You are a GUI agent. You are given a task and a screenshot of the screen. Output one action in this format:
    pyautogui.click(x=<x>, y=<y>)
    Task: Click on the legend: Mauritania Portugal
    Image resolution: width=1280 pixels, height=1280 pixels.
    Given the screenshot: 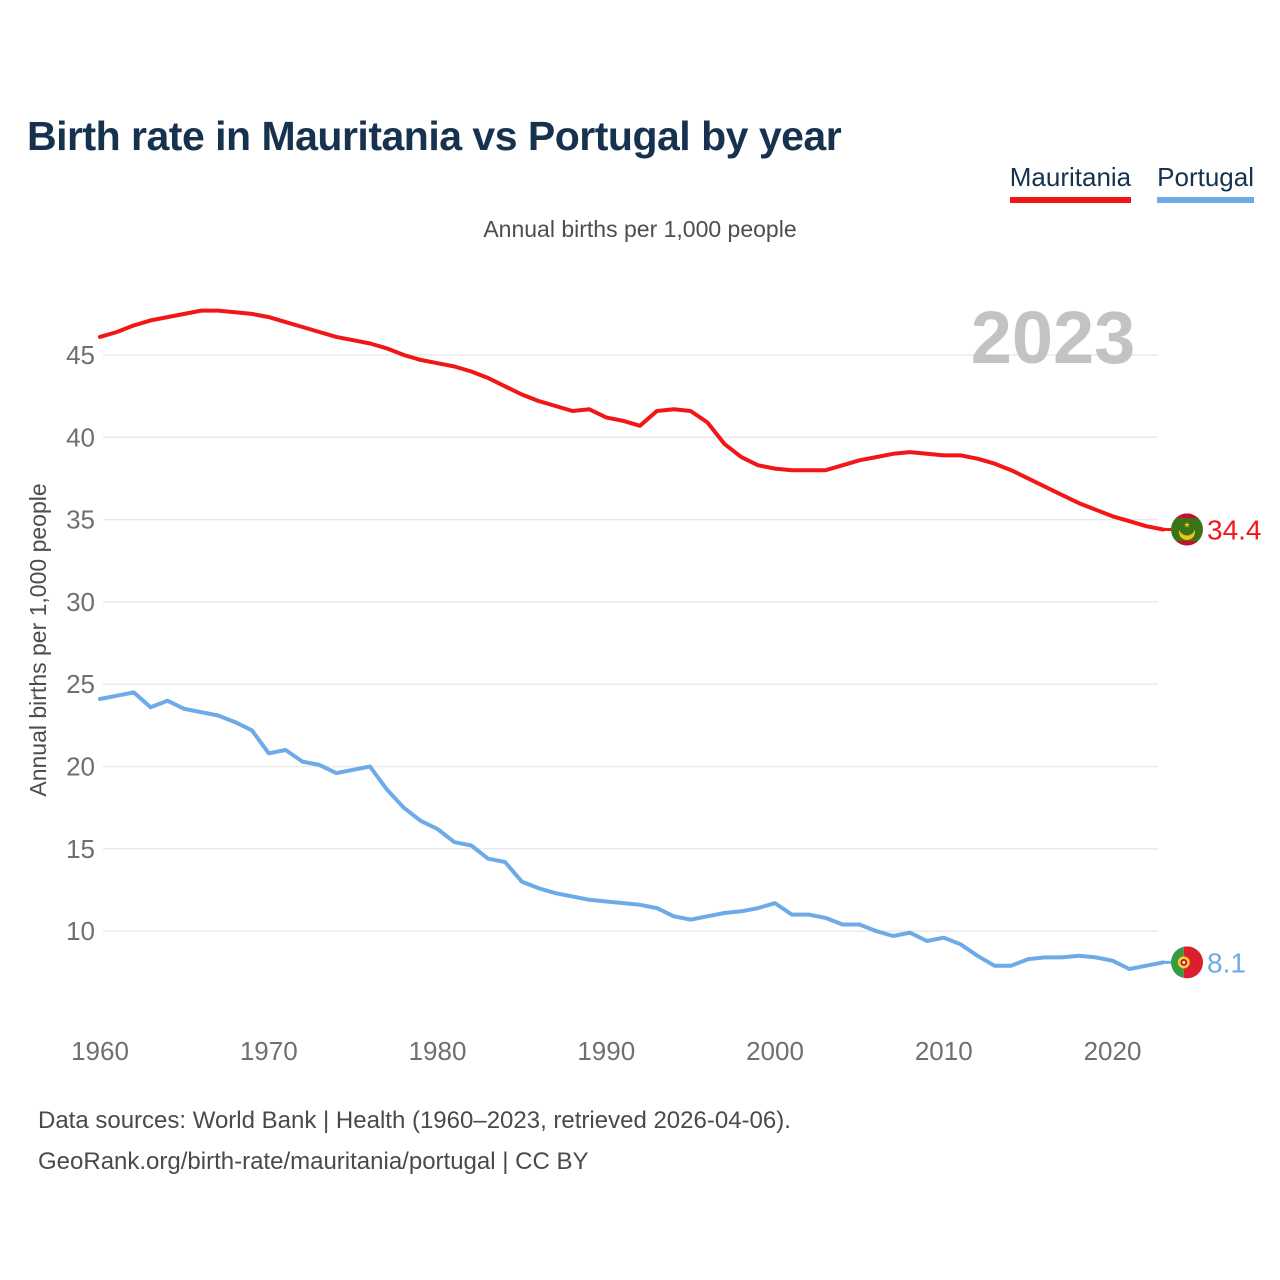 What is the action you would take?
    pyautogui.click(x=1131, y=183)
    